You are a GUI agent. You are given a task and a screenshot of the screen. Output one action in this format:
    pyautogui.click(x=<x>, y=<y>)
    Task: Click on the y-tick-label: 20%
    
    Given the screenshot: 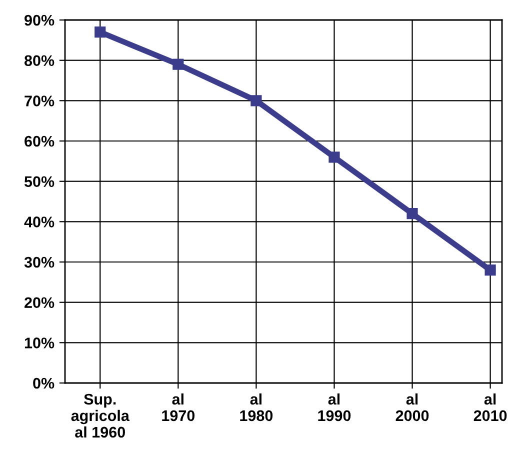 What is the action you would take?
    pyautogui.click(x=39, y=302)
    